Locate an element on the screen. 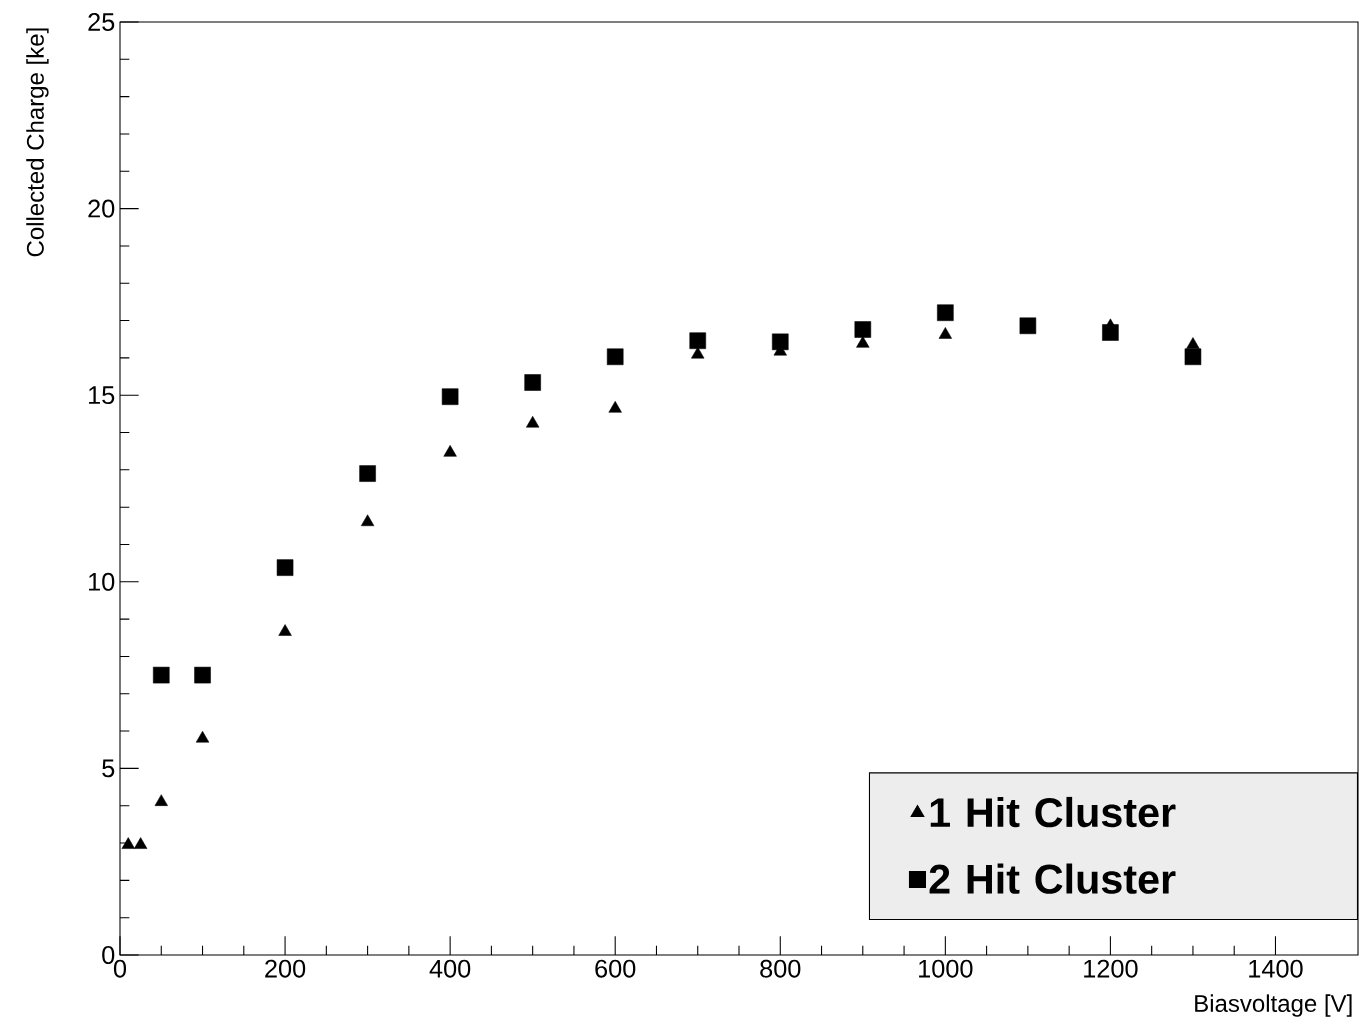 Image resolution: width=1360 pixels, height=1036 pixels. legend-label: 2 Hit Cluster is located at coordinates (1052, 878).